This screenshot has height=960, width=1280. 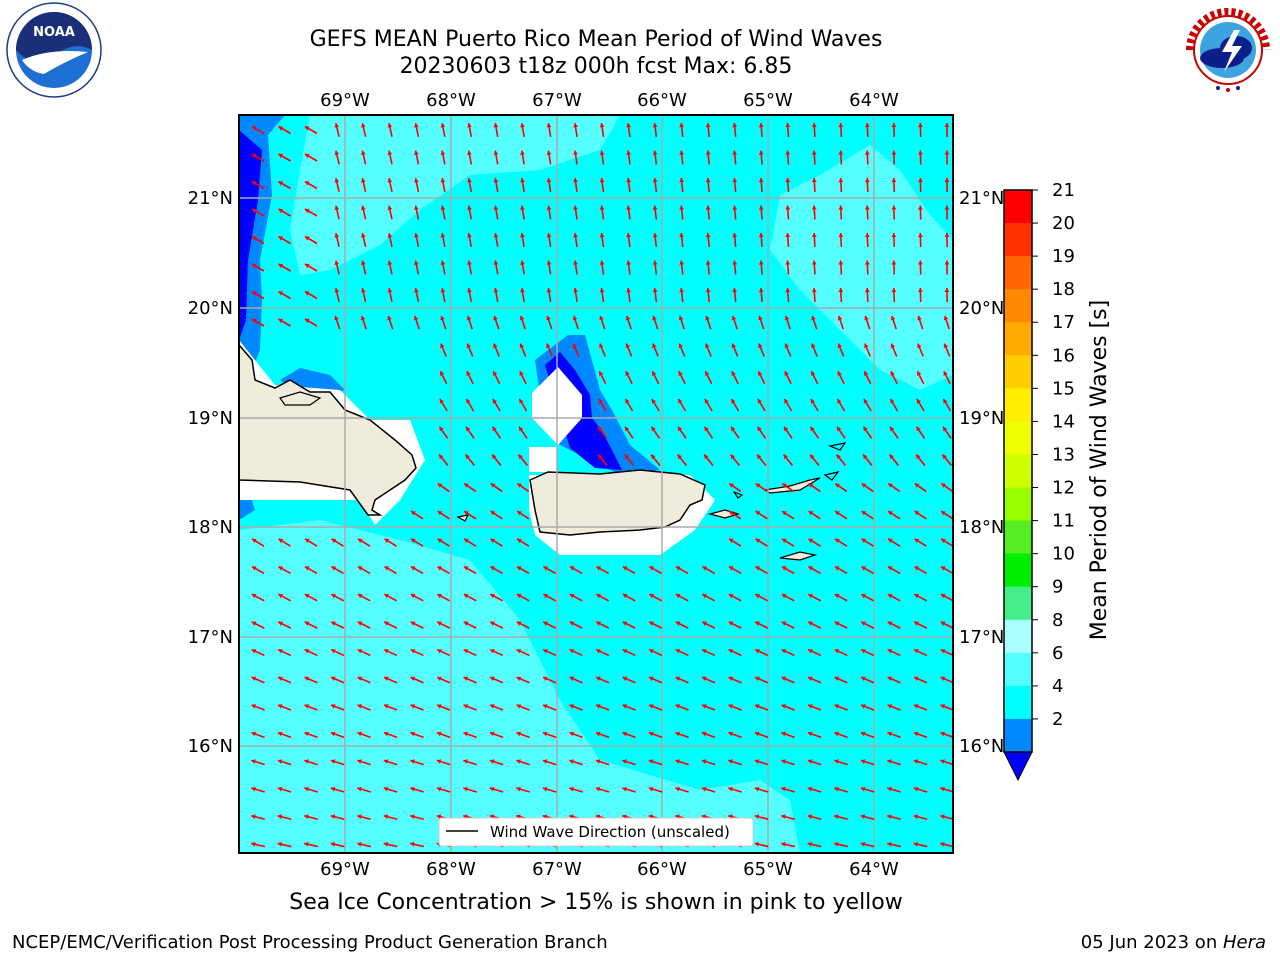 What do you see at coordinates (557, 100) in the screenshot?
I see `lon-label-top: 67°W` at bounding box center [557, 100].